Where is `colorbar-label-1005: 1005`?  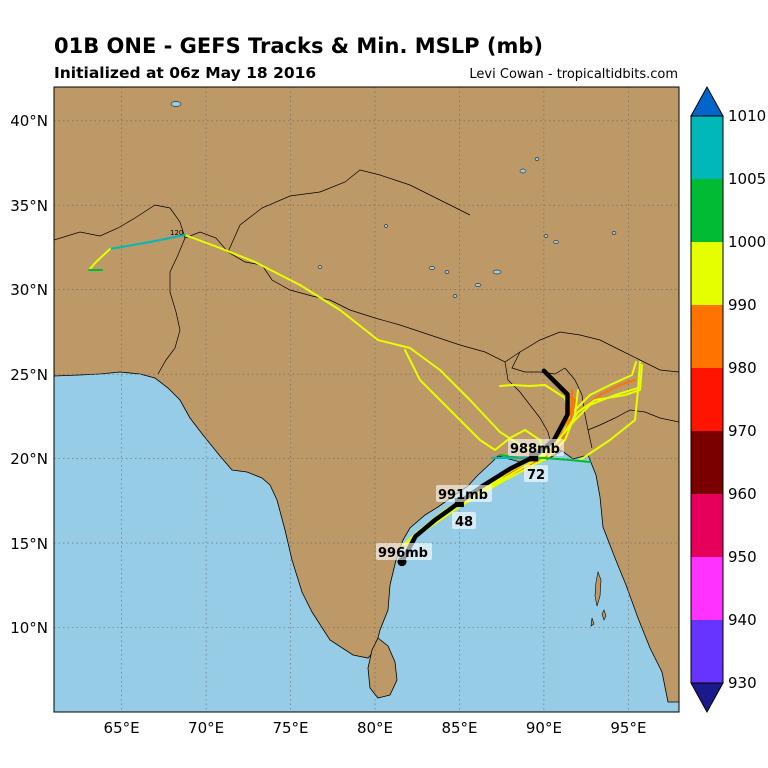
colorbar-label-1005: 1005 is located at coordinates (747, 179).